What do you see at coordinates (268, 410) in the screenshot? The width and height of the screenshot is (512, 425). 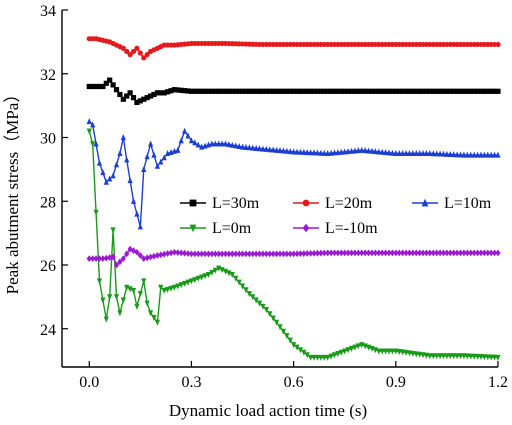 I see `x-axis-title: Dynamic load action time (s)` at bounding box center [268, 410].